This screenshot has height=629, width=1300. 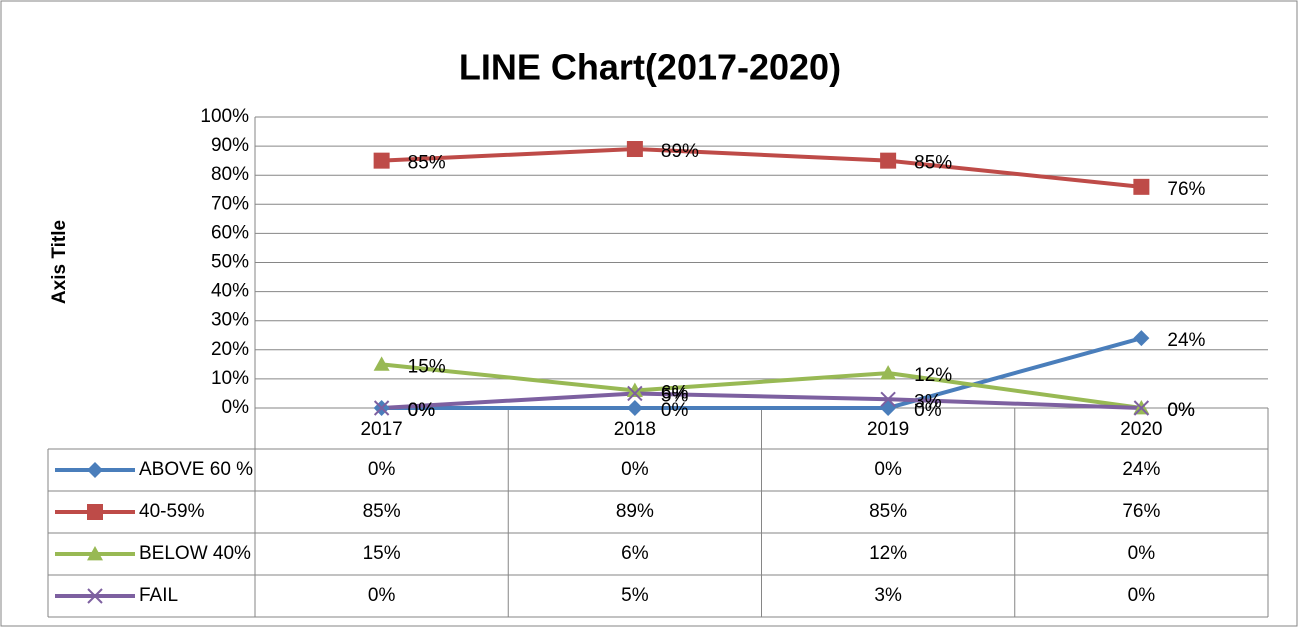 What do you see at coordinates (635, 553) in the screenshot?
I see `table-cell: 6%` at bounding box center [635, 553].